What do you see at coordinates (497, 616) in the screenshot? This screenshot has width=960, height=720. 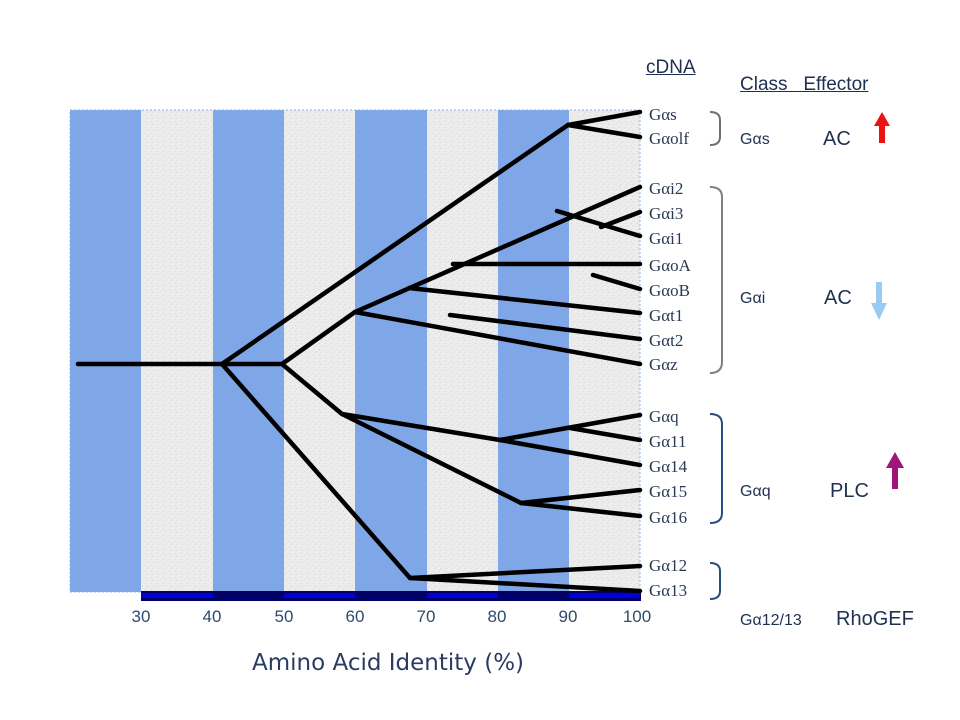 I see `x-tick-label: 80` at bounding box center [497, 616].